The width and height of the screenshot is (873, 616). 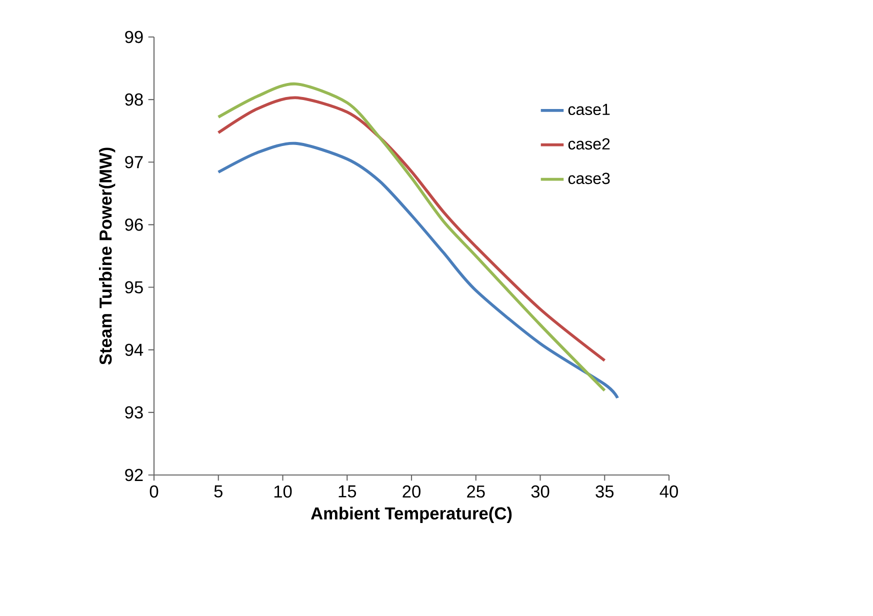 I want to click on y-tick-label: 96, so click(x=134, y=224).